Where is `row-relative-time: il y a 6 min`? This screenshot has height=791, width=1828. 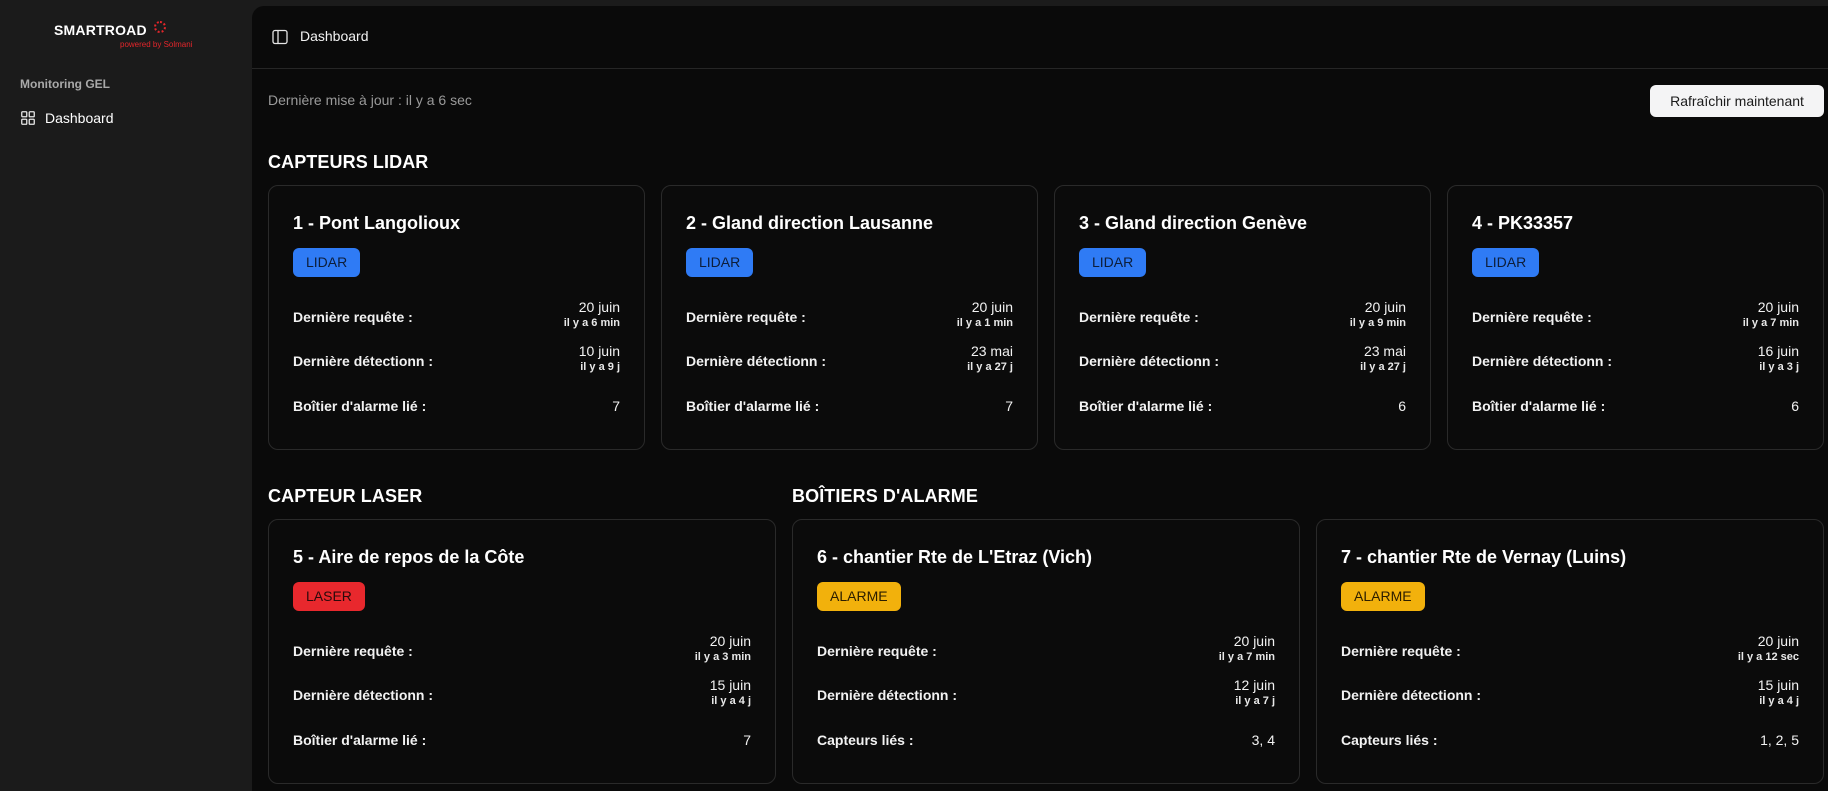 row-relative-time: il y a 6 min is located at coordinates (591, 323).